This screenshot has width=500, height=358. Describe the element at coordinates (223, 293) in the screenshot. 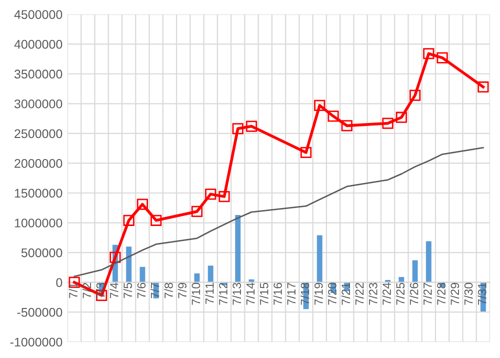

I see `x-tick-label: 7/12` at that location.